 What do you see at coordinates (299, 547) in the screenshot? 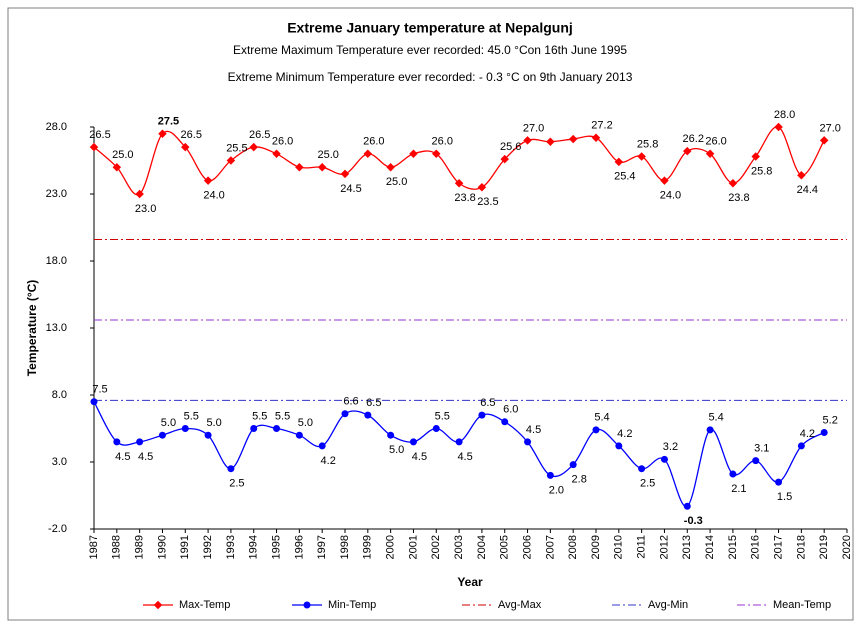
I see `x-tick-label: 1996` at bounding box center [299, 547].